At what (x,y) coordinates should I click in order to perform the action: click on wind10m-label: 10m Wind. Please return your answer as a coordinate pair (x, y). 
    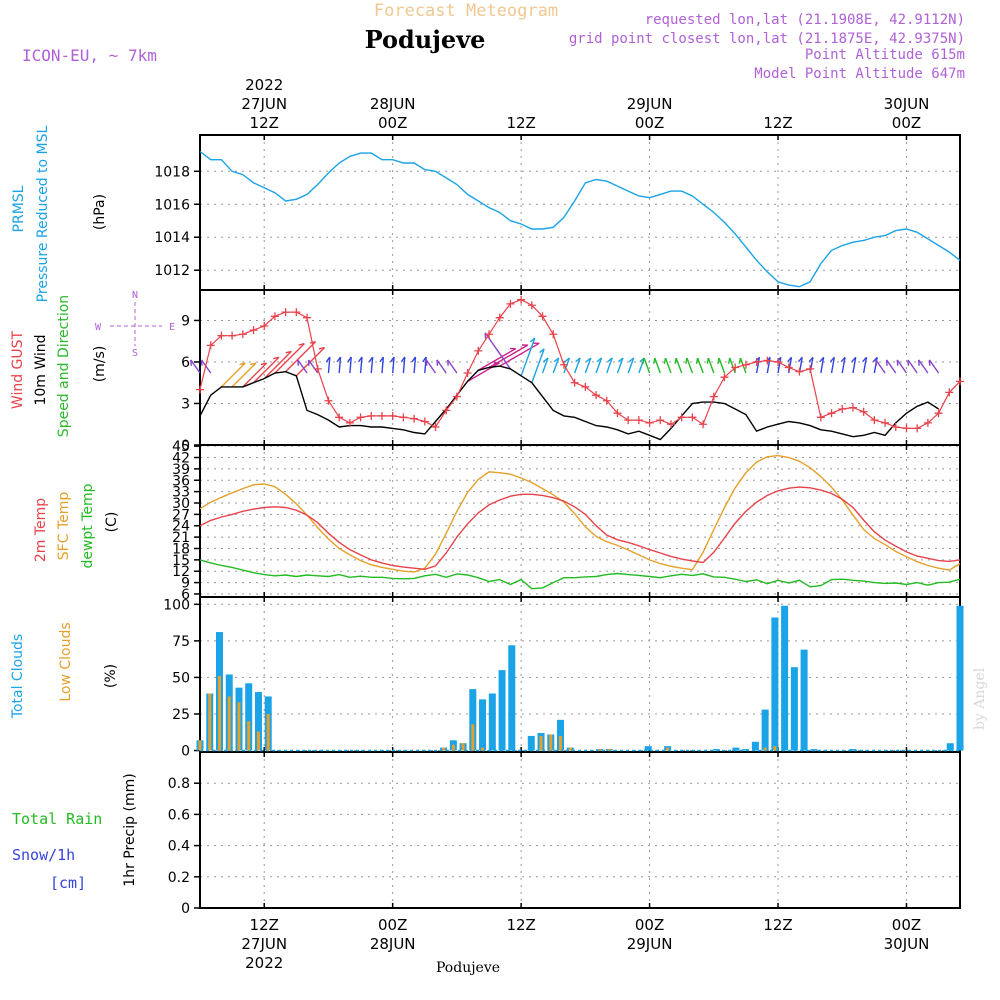
    Looking at the image, I should click on (41, 369).